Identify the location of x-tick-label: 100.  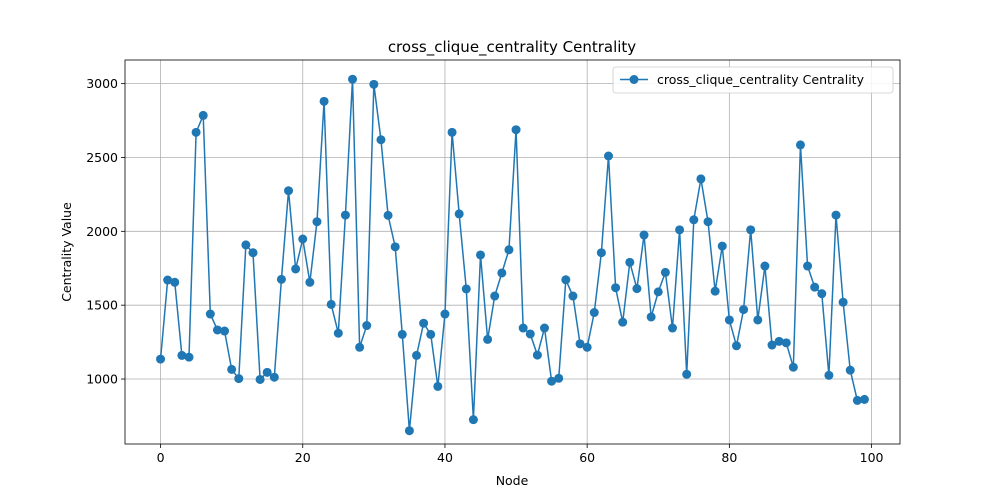
(872, 457).